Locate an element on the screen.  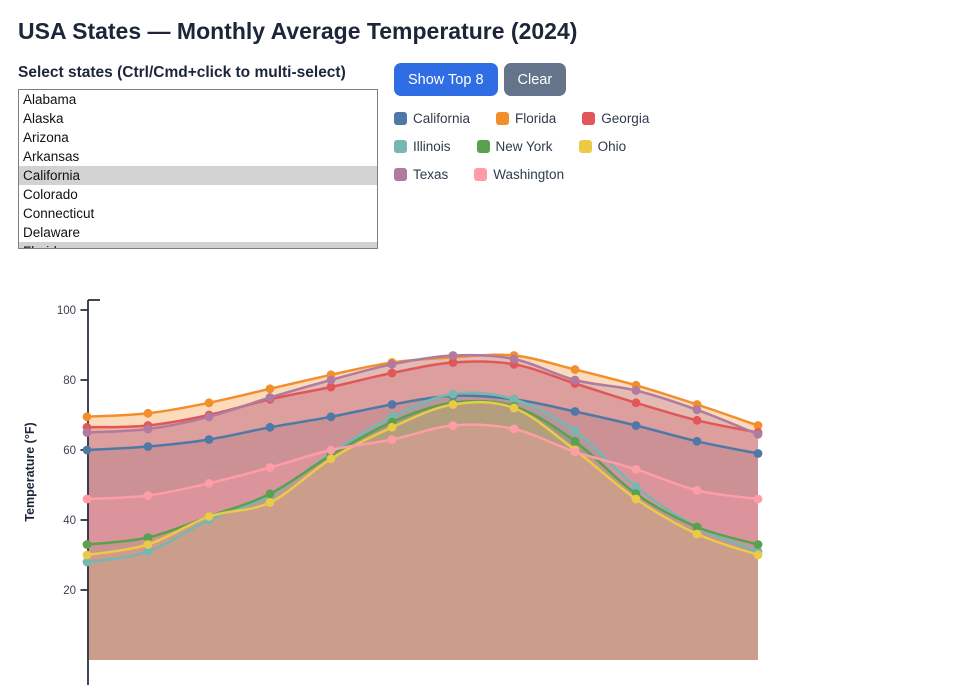
legend-item-ohio: Ohio is located at coordinates (602, 146).